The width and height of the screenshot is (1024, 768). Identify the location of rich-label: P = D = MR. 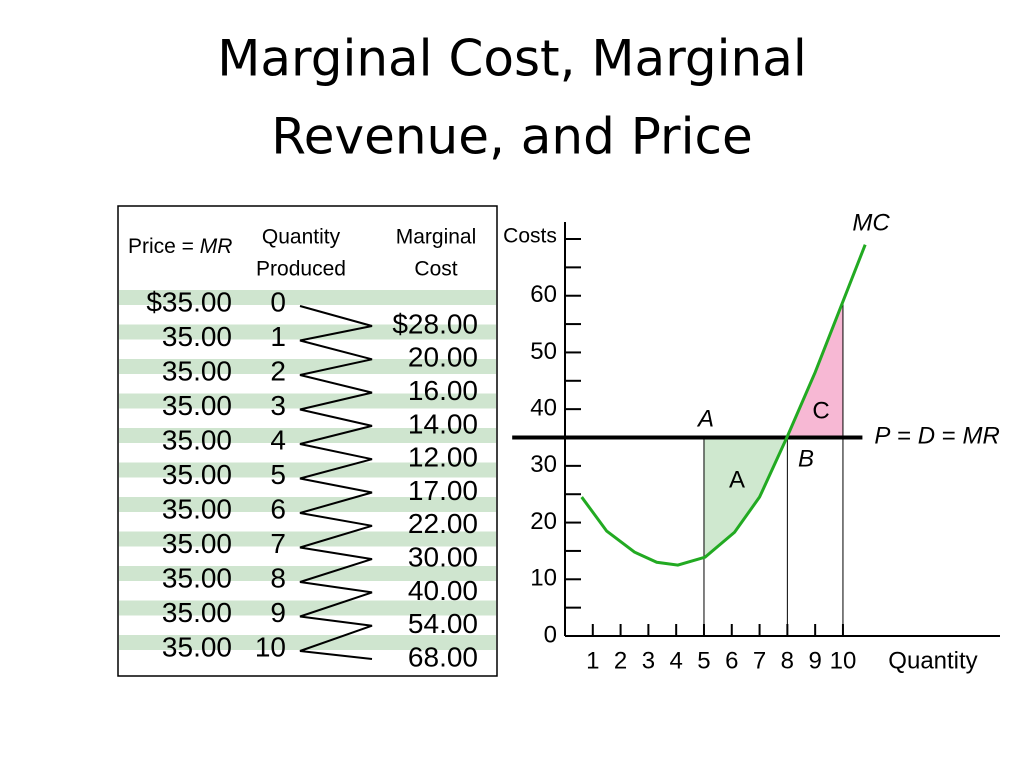
(936, 436).